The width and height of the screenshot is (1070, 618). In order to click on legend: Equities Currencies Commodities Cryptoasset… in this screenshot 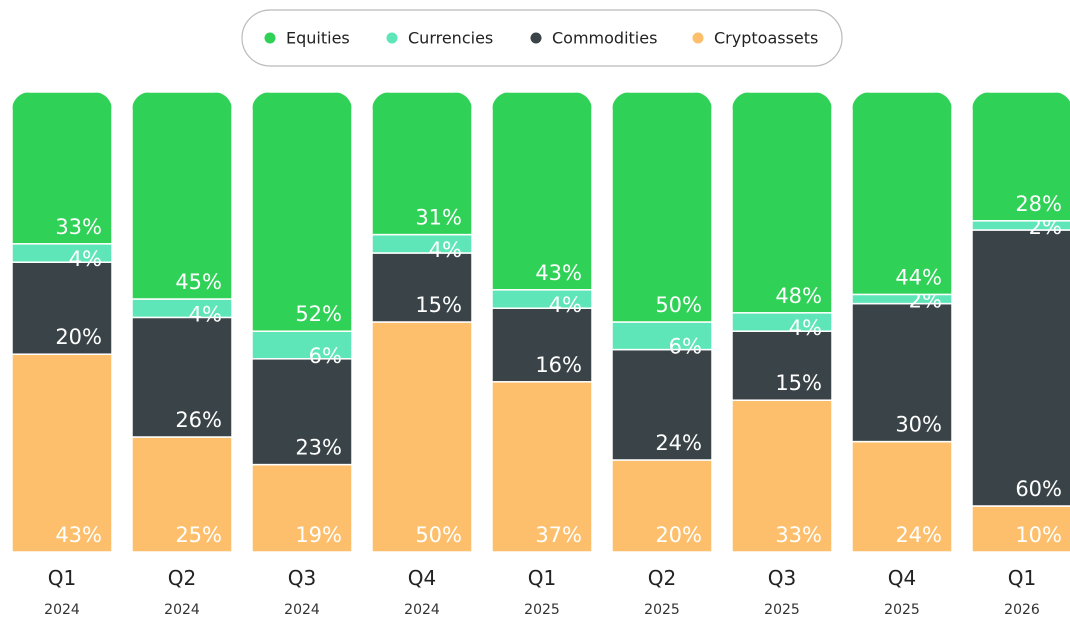, I will do `click(541, 38)`.